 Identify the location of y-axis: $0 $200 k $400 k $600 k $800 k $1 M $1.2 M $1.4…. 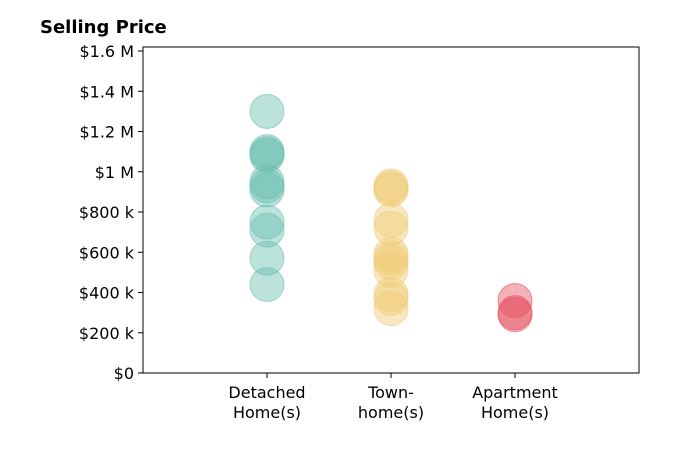
(111, 212).